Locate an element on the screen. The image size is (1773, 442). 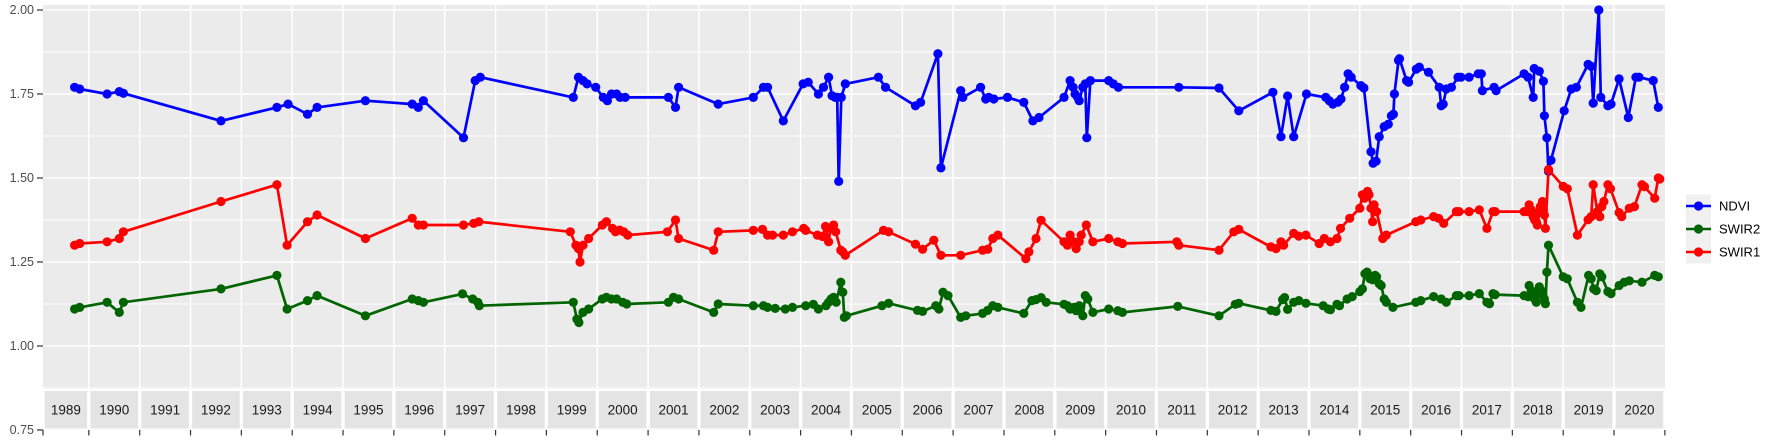
legend-entry-SWIR2: SWIR2 is located at coordinates (1723, 229).